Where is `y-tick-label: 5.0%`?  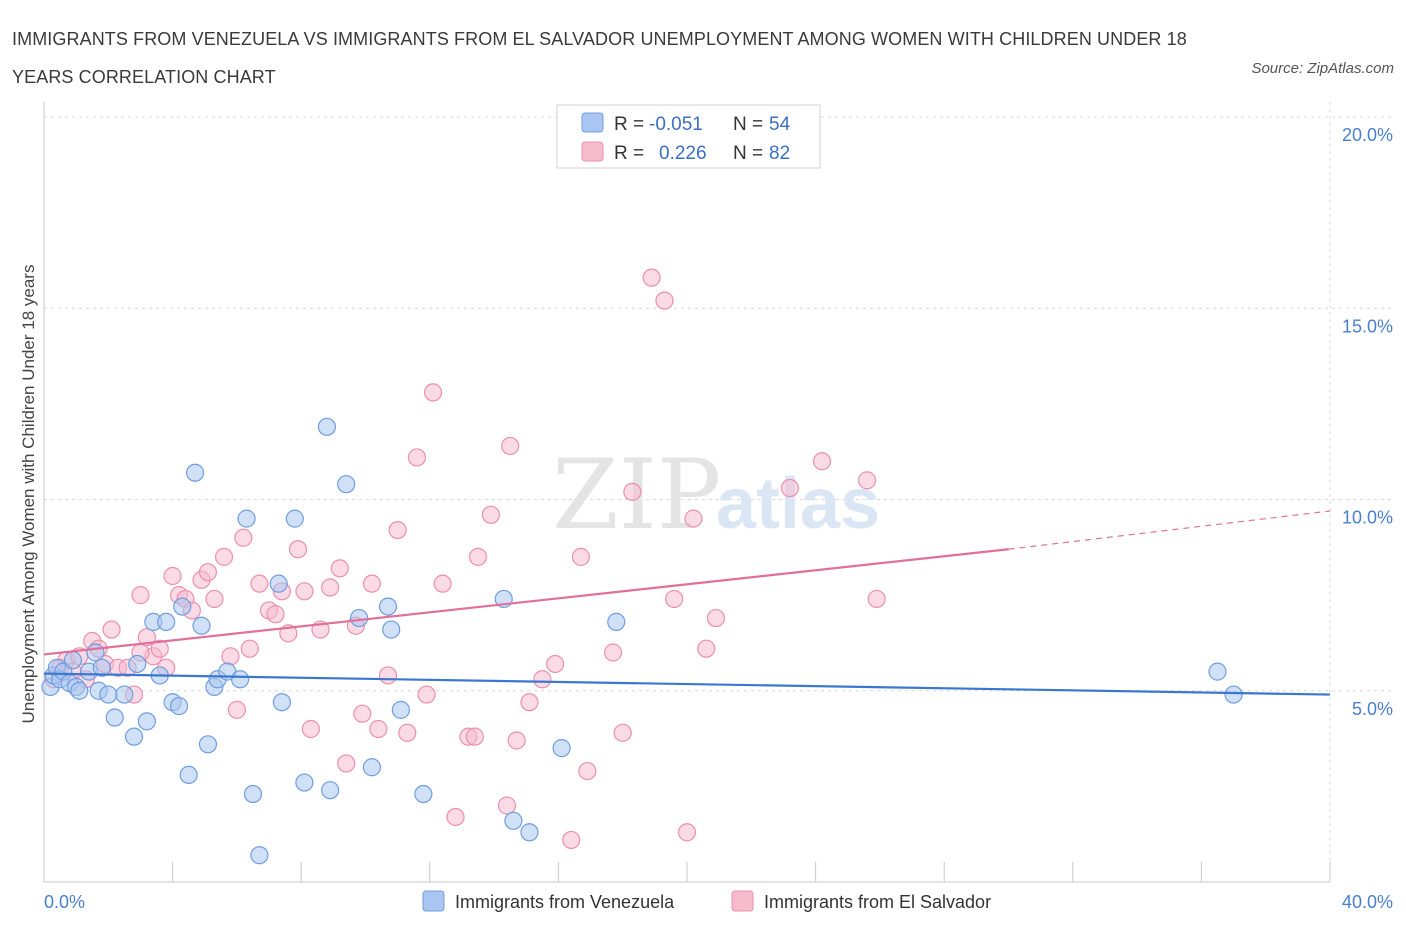
y-tick-label: 5.0% is located at coordinates (1372, 709).